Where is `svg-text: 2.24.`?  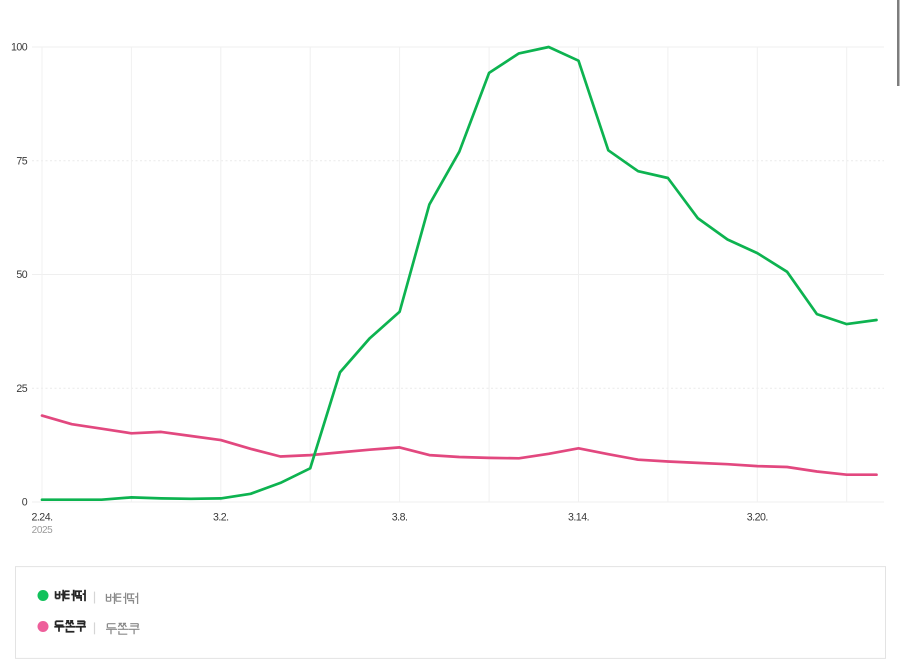 svg-text: 2.24. is located at coordinates (41, 518).